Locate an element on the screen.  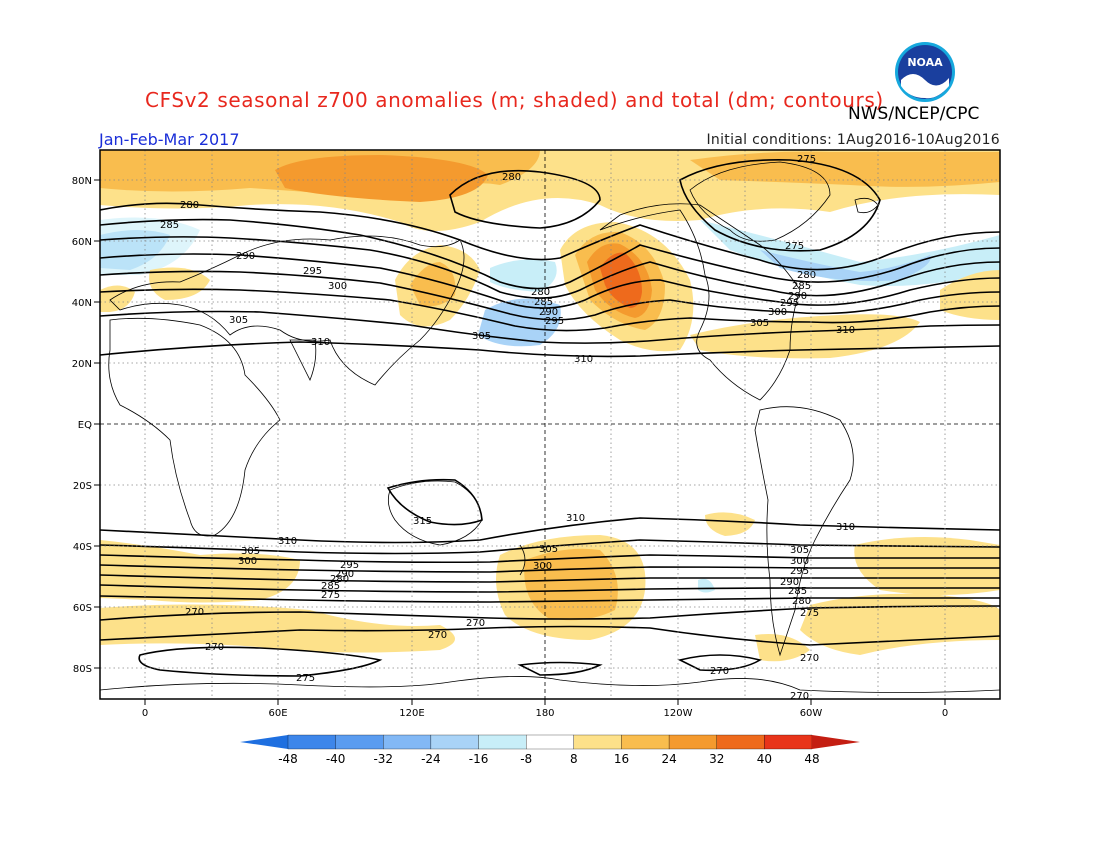
coast-greenland is located at coordinates (760, 201).